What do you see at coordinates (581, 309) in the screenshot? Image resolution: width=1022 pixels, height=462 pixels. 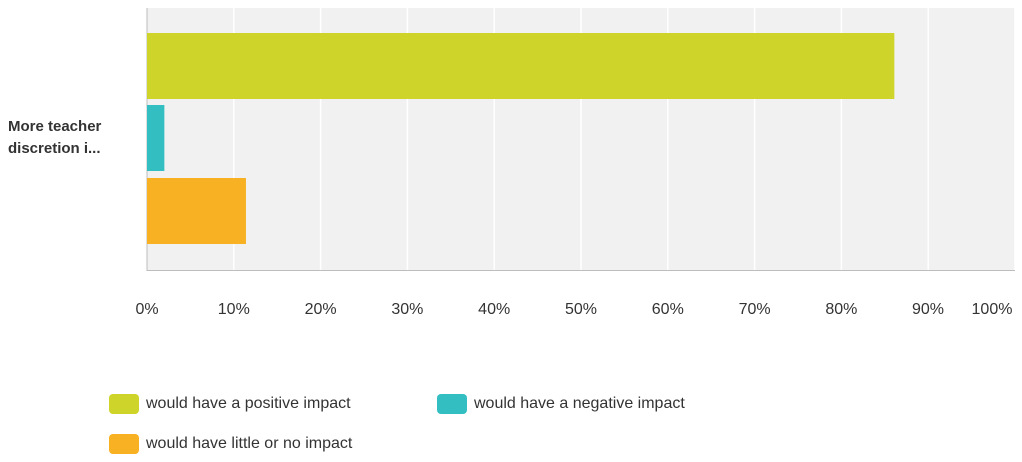 I see `x-tick-label: 50%` at bounding box center [581, 309].